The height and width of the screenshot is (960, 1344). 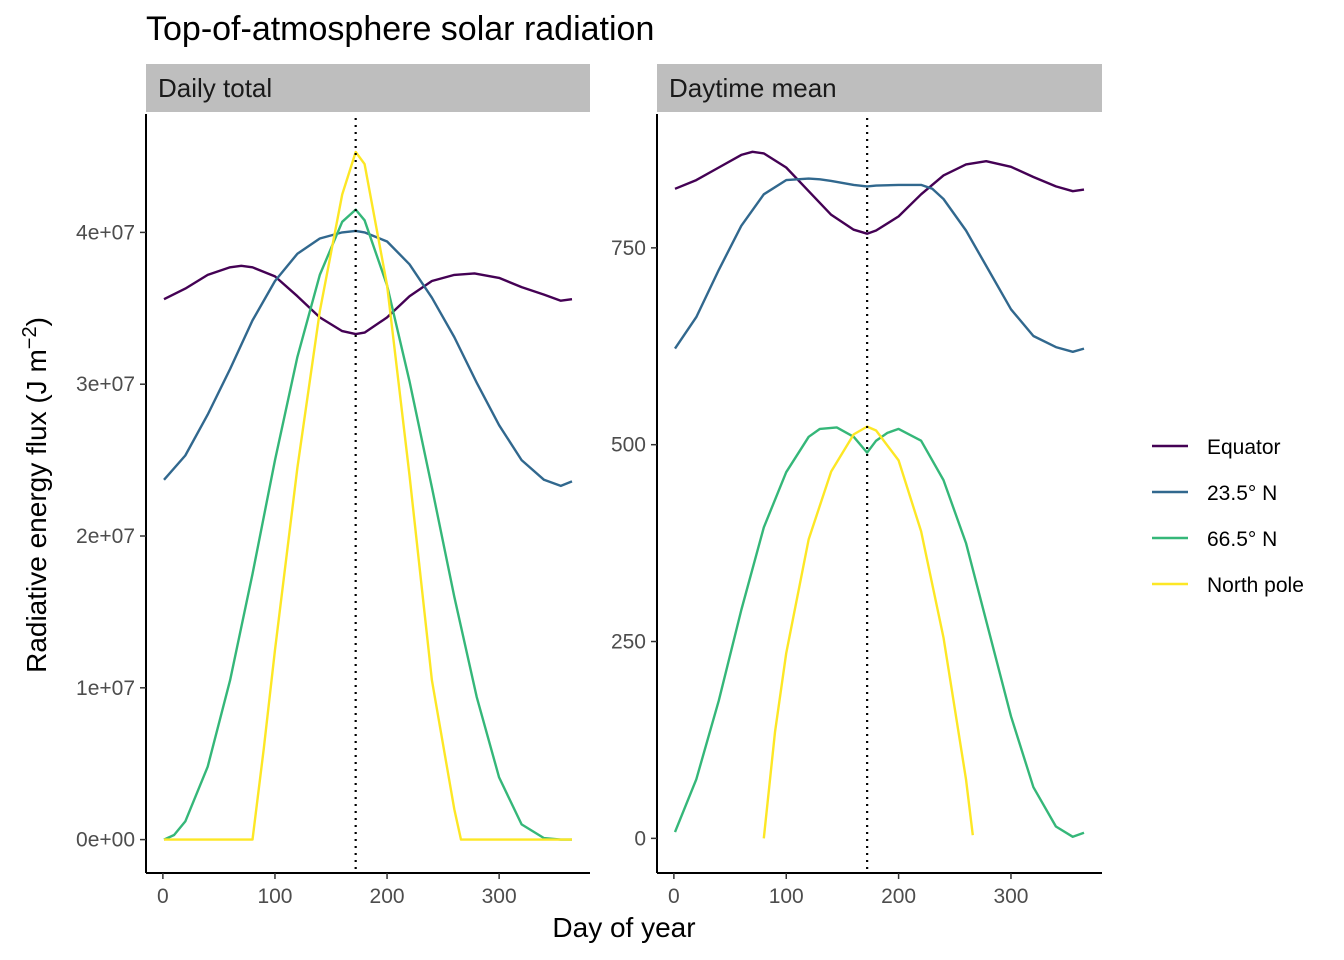 I want to click on series-line-23-5-n-daily-total, so click(x=368, y=358).